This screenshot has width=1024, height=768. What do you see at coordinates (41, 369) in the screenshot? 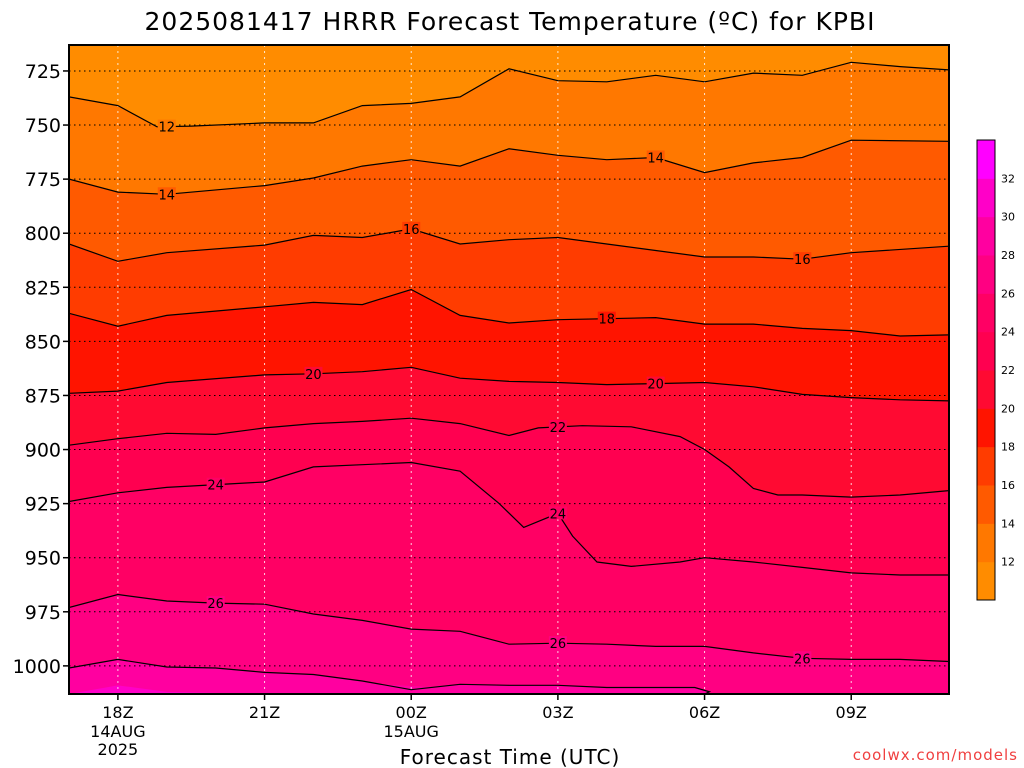
I see `y-axis: 725 750 775 800 825 850 875 900 925 950 975 1000` at bounding box center [41, 369].